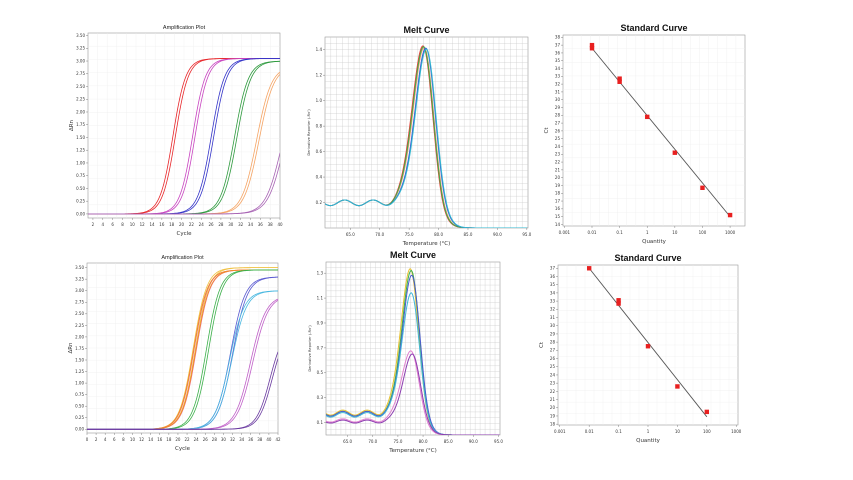 The width and height of the screenshot is (853, 480). I want to click on x-tick-label: 90.0, so click(497, 234).